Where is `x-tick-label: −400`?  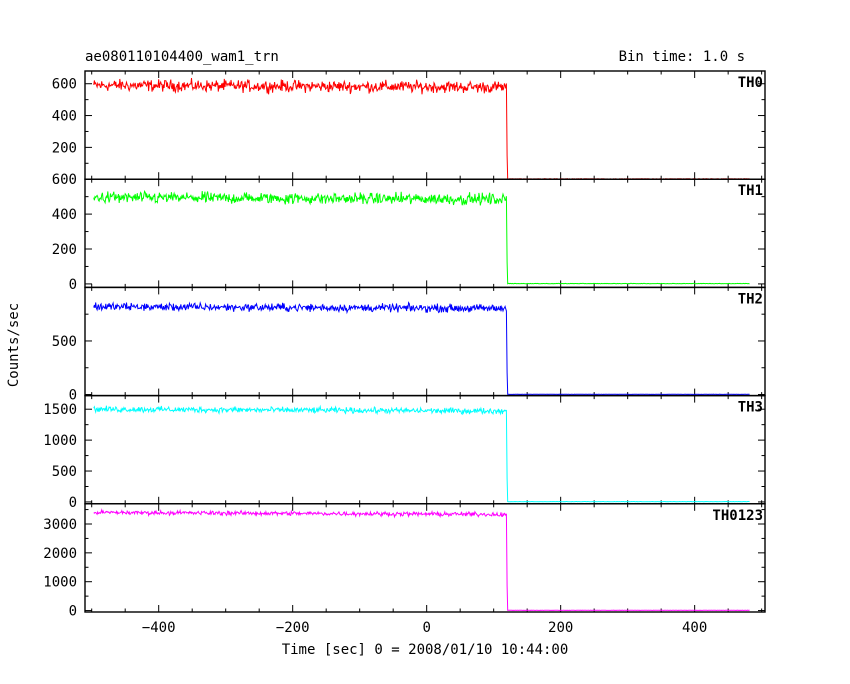 x-tick-label: −400 is located at coordinates (159, 628).